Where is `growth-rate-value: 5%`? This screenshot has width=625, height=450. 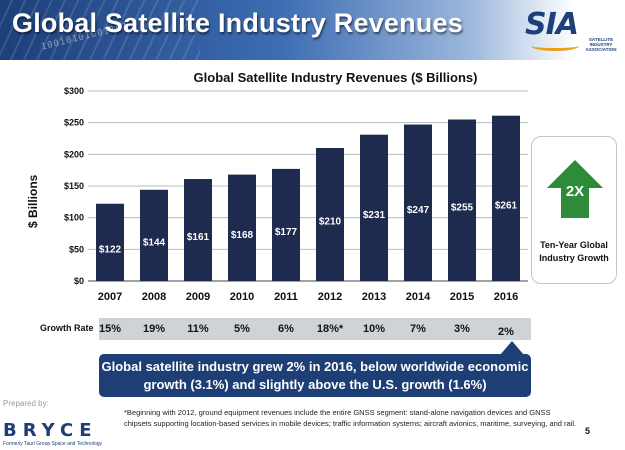 growth-rate-value: 5% is located at coordinates (242, 329).